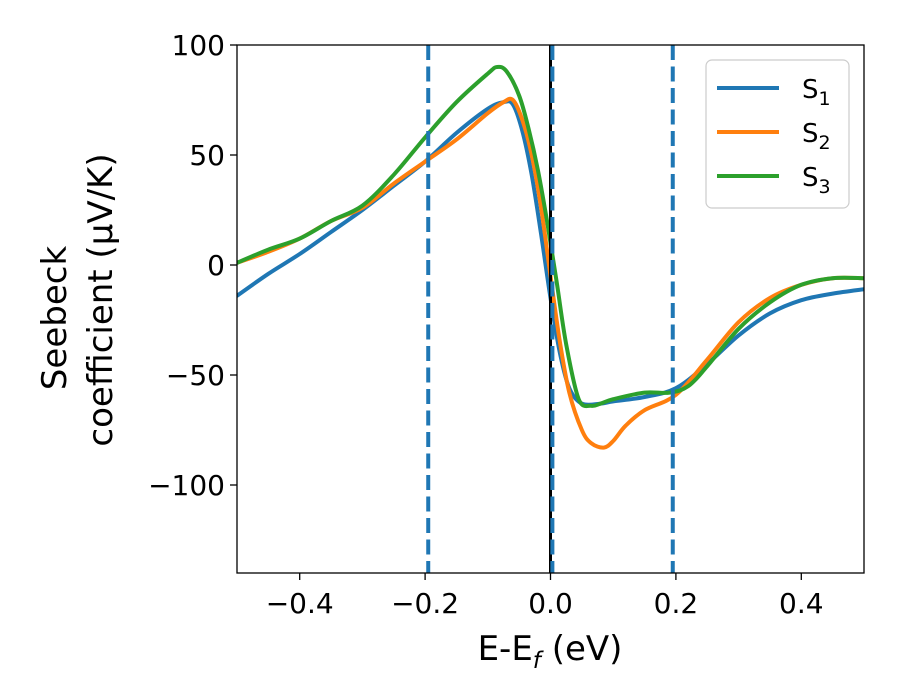  I want to click on y-tick-label: 0, so click(216, 265).